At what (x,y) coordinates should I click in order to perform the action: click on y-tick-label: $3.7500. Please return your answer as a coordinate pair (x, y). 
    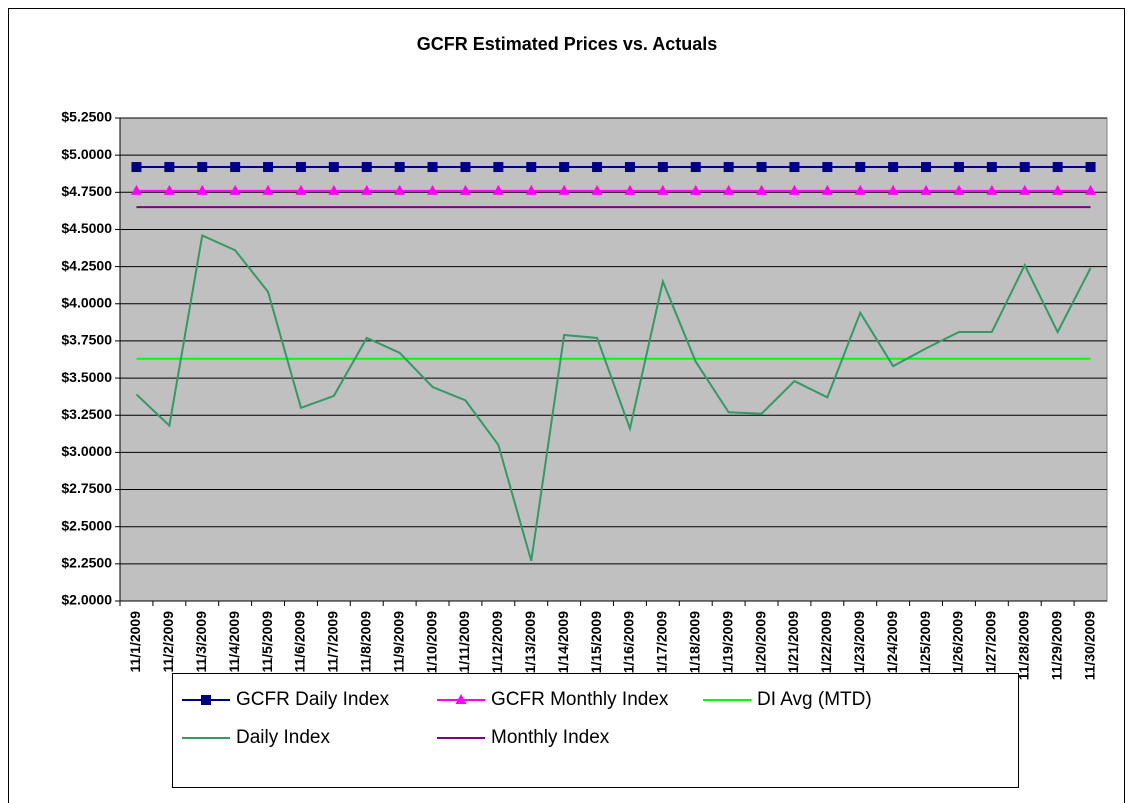
    Looking at the image, I should click on (86, 340).